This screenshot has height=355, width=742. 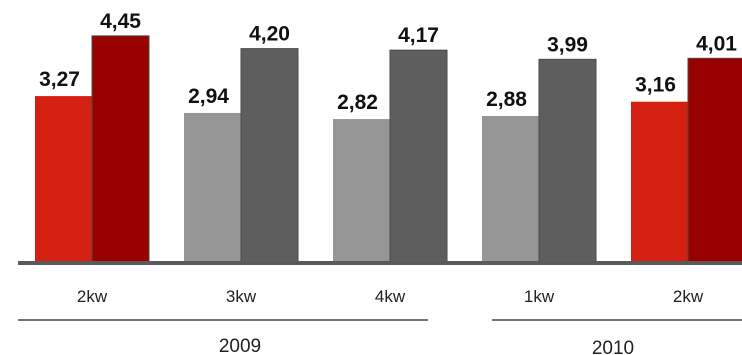 What do you see at coordinates (208, 96) in the screenshot?
I see `value-label-first-1: 2,94` at bounding box center [208, 96].